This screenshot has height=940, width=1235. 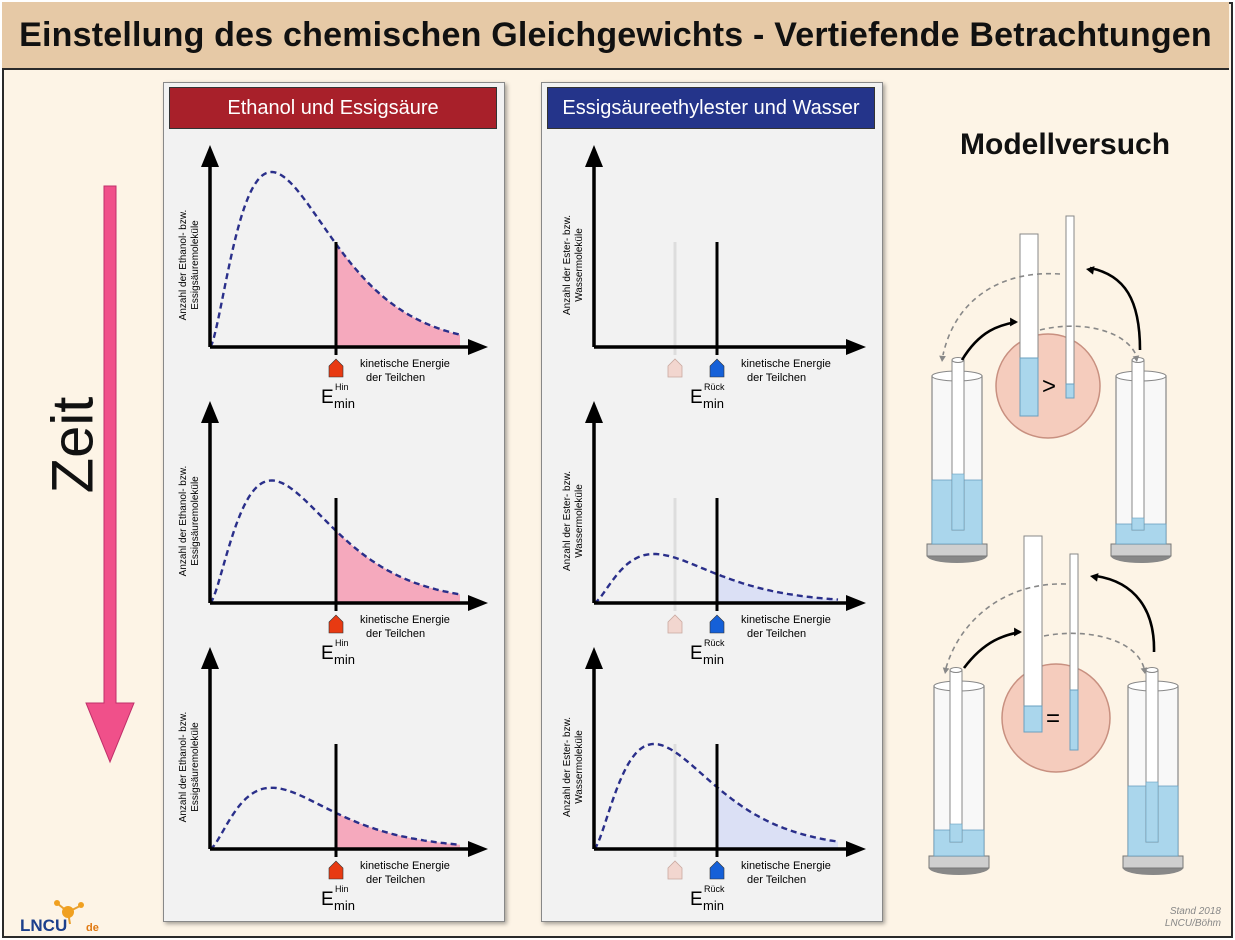 I want to click on author: LNCU/Böhm, so click(x=1192, y=923).